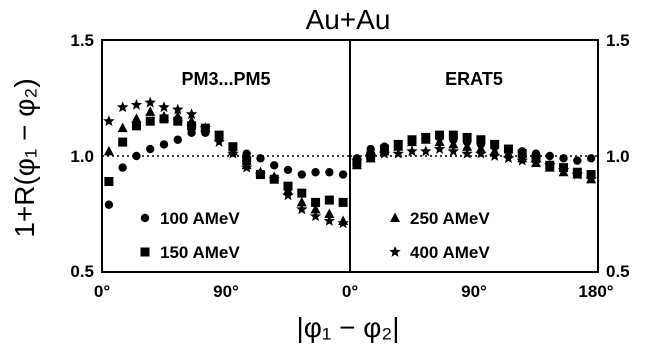  I want to click on legend: 100 AMeV 150 AMeV 250 AMeV 400 AMeV, so click(315, 235).